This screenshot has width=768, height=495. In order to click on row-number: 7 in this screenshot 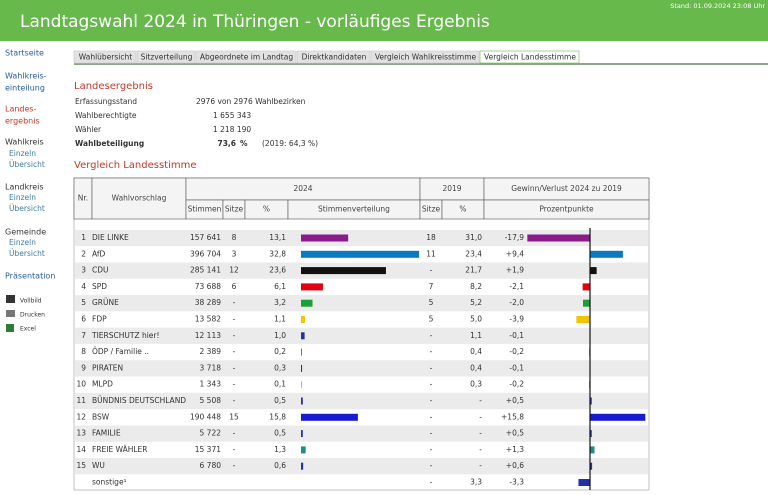, I will do `click(83, 335)`.